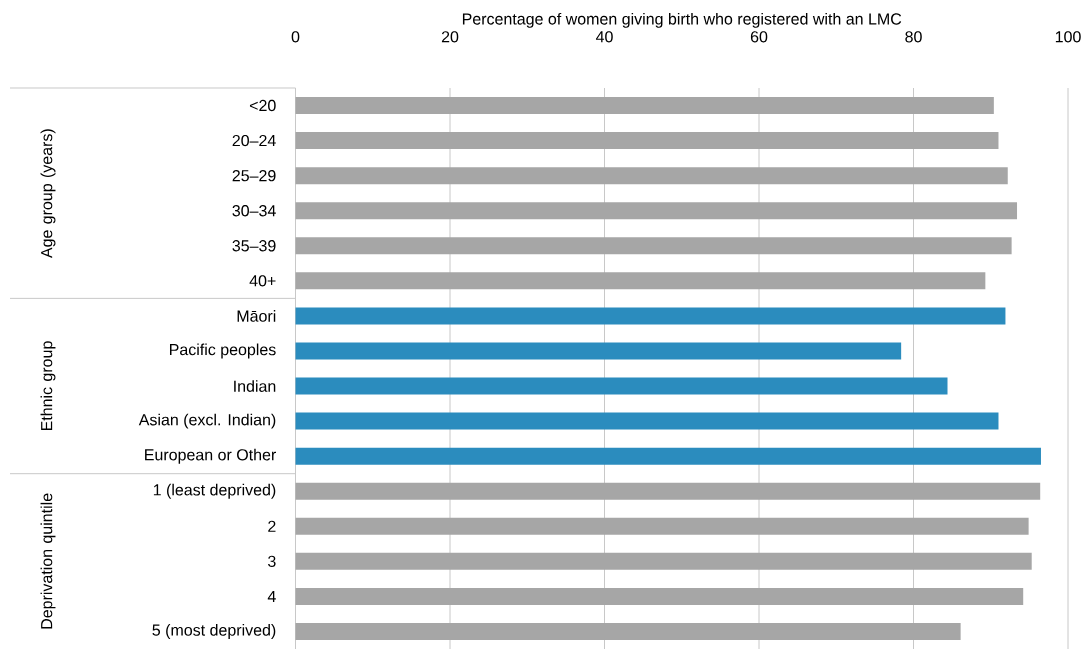  I want to click on text: Ethnic group, so click(48, 386).